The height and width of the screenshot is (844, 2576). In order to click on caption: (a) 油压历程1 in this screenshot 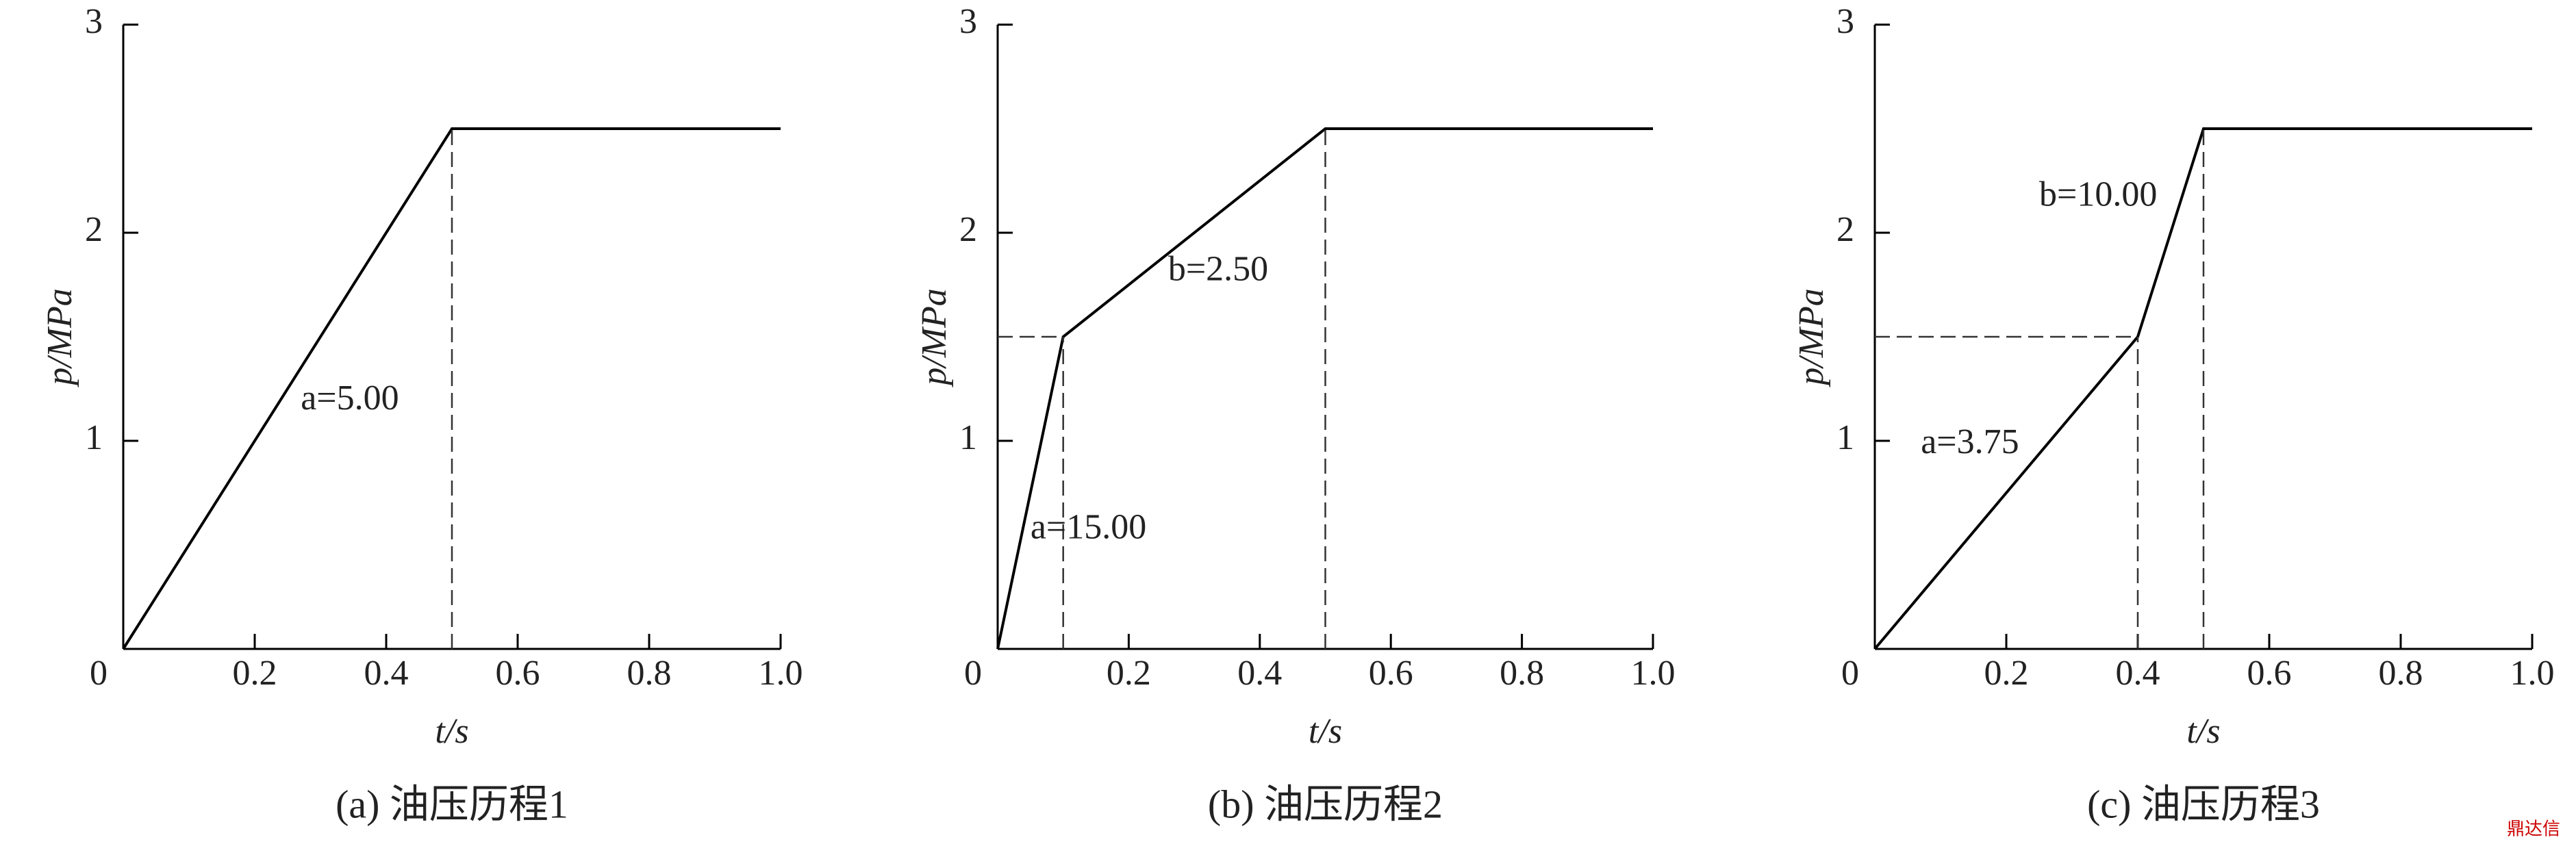, I will do `click(452, 804)`.